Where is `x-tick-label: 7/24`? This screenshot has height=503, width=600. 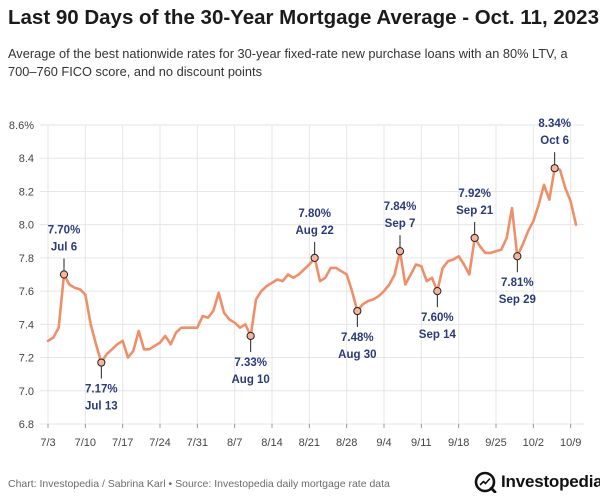
x-tick-label: 7/24 is located at coordinates (159, 443).